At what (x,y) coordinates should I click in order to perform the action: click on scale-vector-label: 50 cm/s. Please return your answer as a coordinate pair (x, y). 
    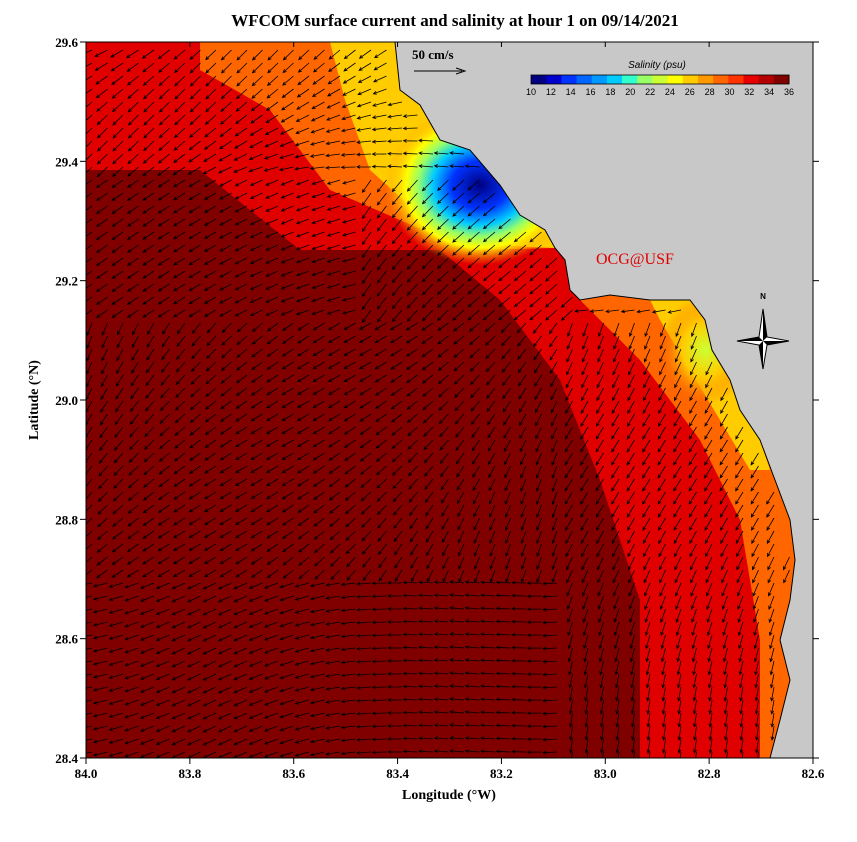
    Looking at the image, I should click on (433, 54).